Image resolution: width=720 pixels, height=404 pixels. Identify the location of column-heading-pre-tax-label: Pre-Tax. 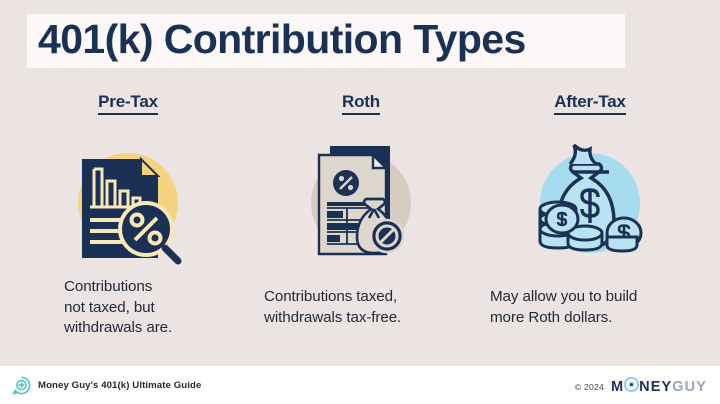
(128, 103).